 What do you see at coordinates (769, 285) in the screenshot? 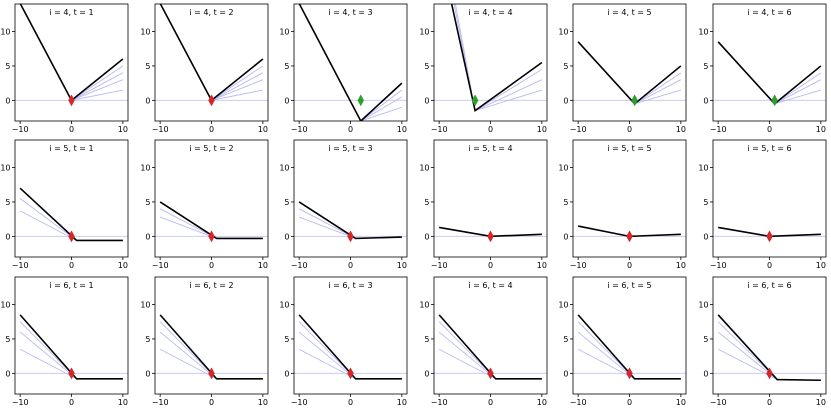
I see `subplot-title: i = 6, t = 6` at bounding box center [769, 285].